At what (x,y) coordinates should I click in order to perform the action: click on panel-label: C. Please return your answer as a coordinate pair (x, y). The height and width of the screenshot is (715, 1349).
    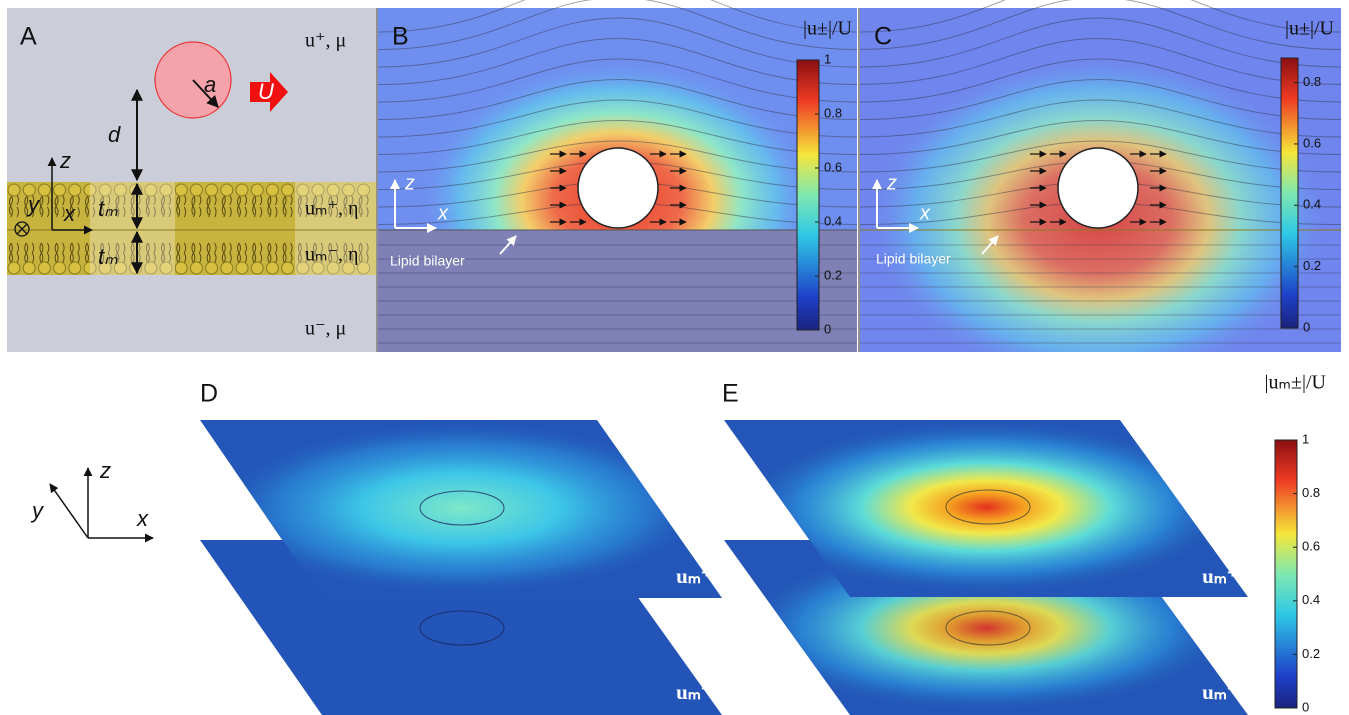
    Looking at the image, I should click on (883, 37).